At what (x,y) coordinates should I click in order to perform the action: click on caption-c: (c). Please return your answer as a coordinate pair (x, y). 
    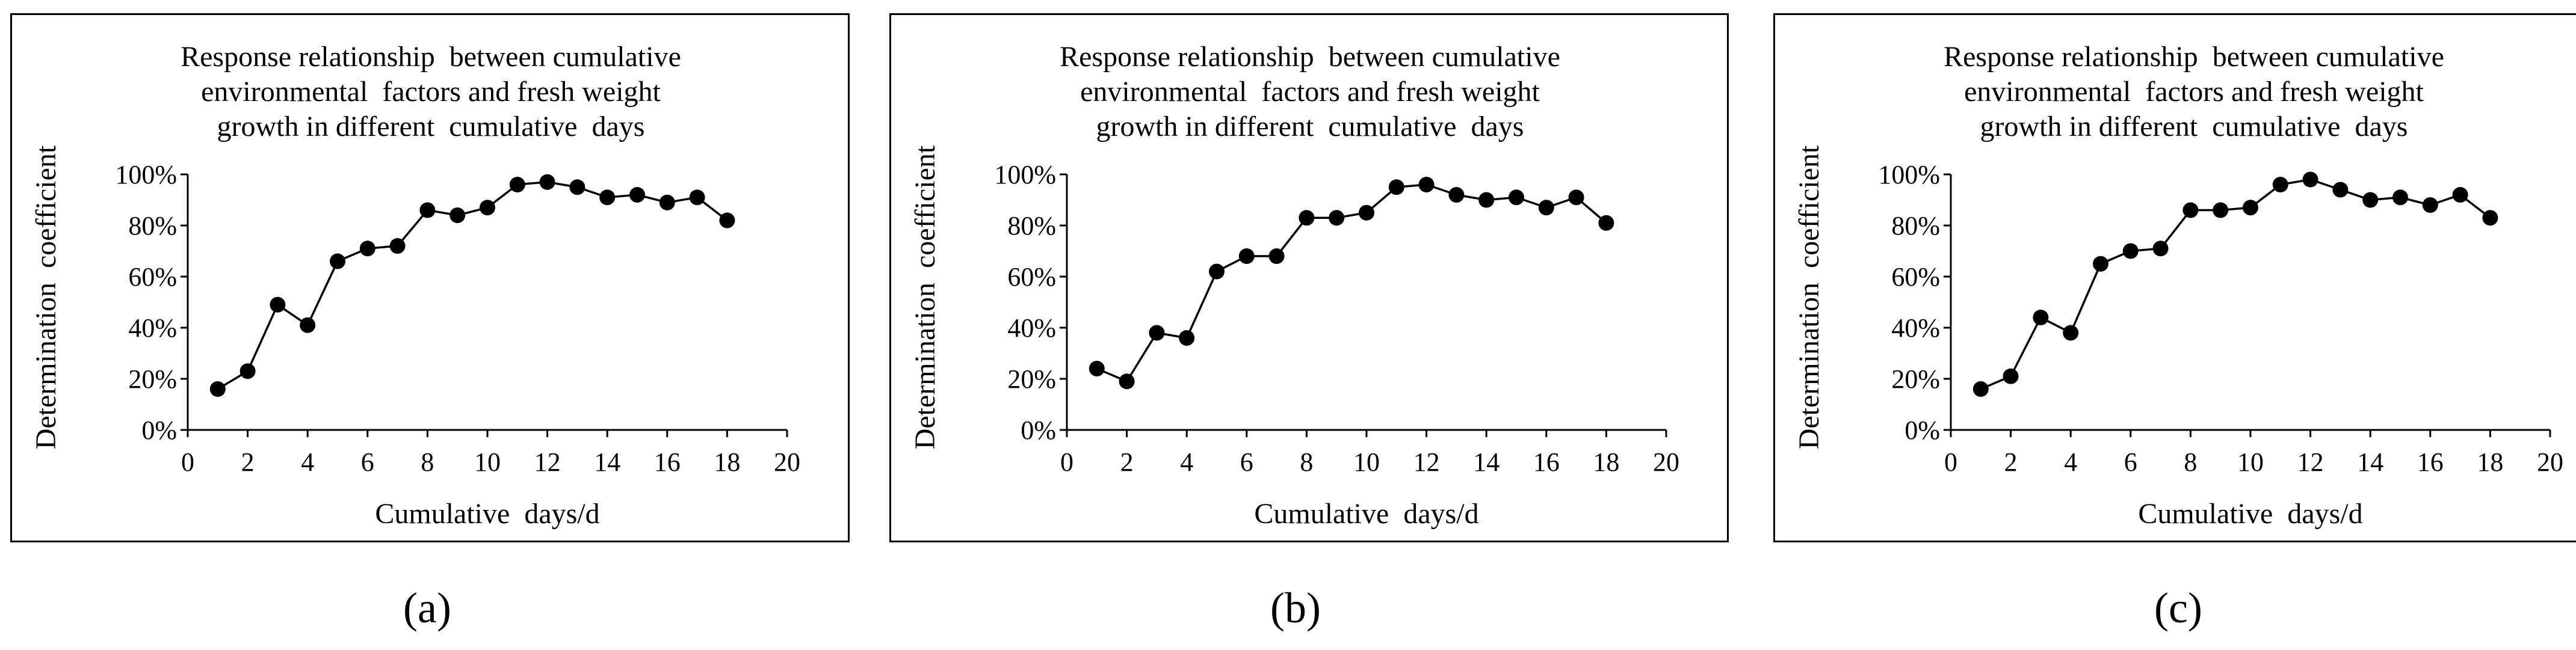
    Looking at the image, I should click on (2178, 608).